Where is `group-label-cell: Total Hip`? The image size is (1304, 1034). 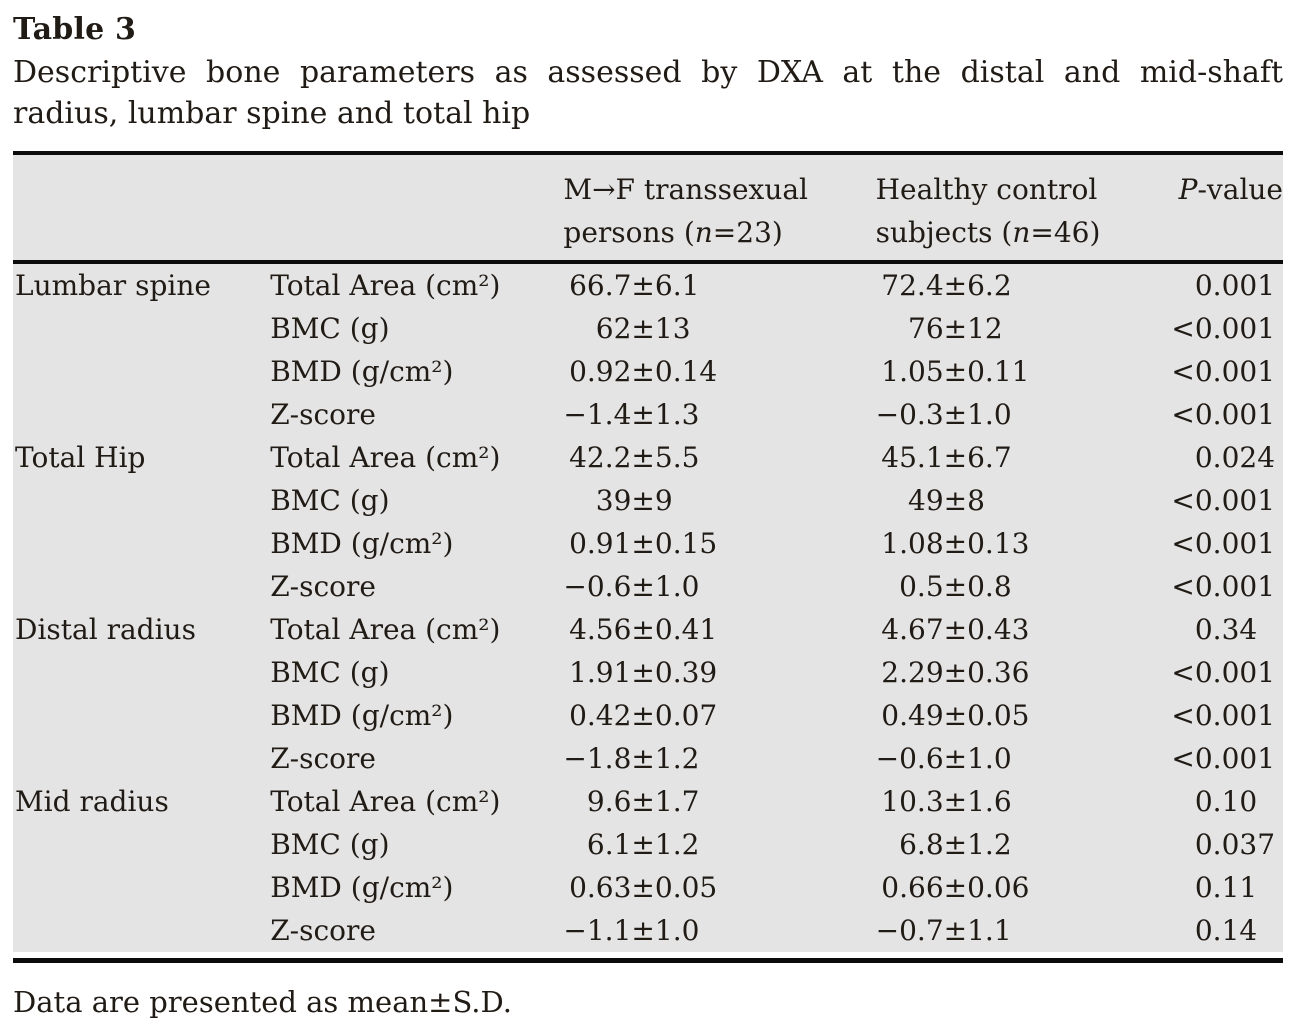 group-label-cell: Total Hip is located at coordinates (80, 457).